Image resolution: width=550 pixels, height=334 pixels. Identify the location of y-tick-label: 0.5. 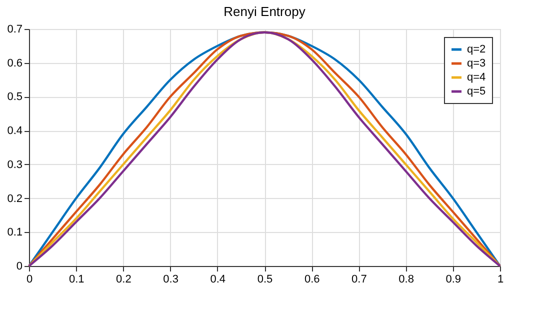
(14, 97).